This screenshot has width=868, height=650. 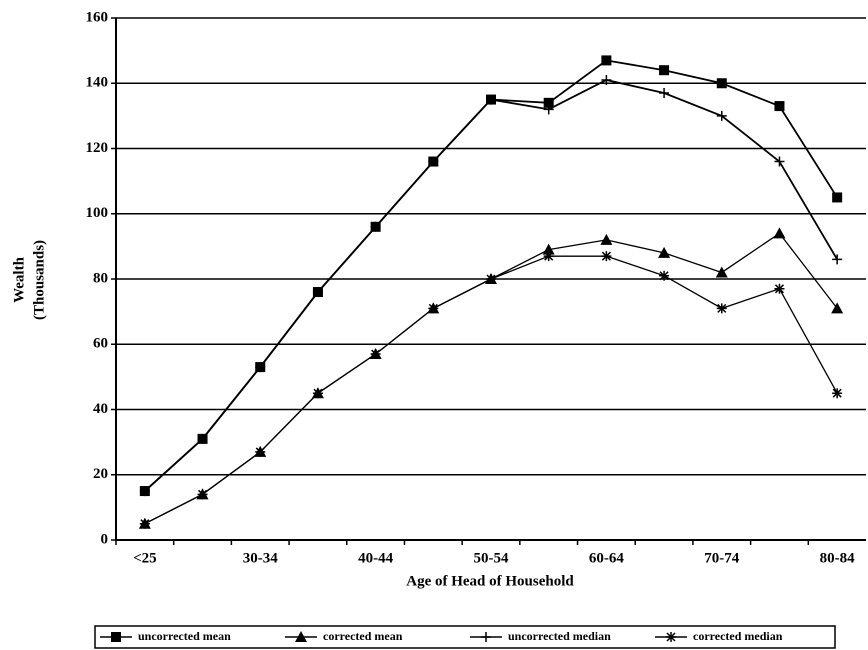 I want to click on x-tick-label: 30-34, so click(x=260, y=558).